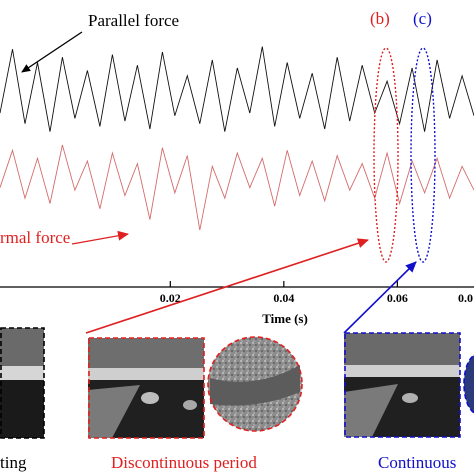 Image resolution: width=474 pixels, height=474 pixels. I want to click on middle-zoom-circle, so click(255, 384).